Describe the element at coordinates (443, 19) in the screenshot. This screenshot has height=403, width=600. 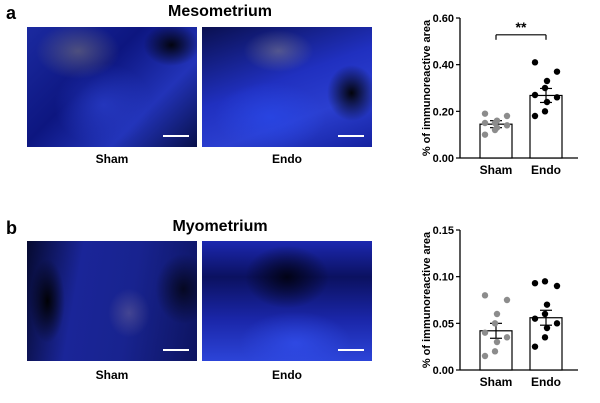
I see `y-tick-label: 0.60` at that location.